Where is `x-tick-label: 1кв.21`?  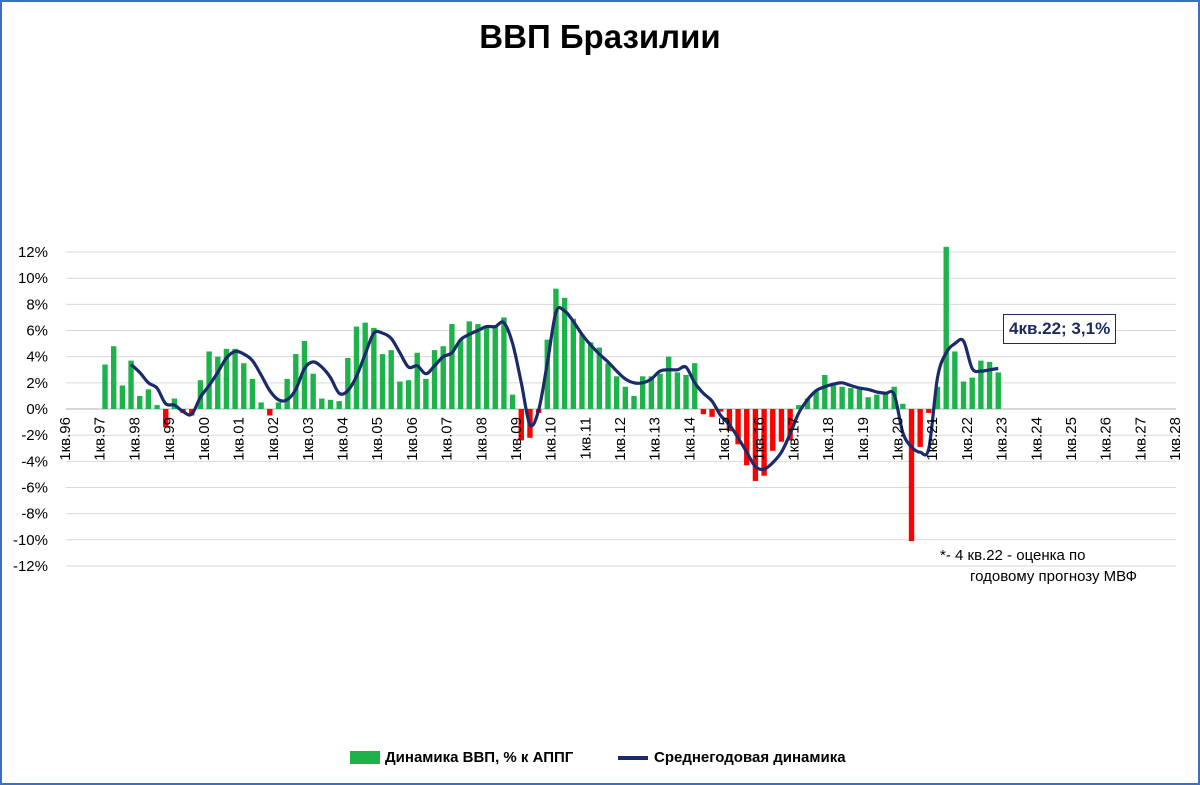
x-tick-label: 1кв.21 is located at coordinates (932, 439).